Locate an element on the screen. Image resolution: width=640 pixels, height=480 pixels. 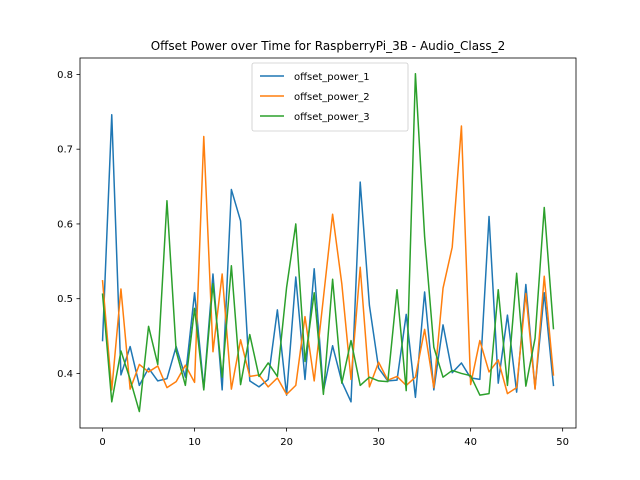
x-tick-label: 0 is located at coordinates (102, 442).